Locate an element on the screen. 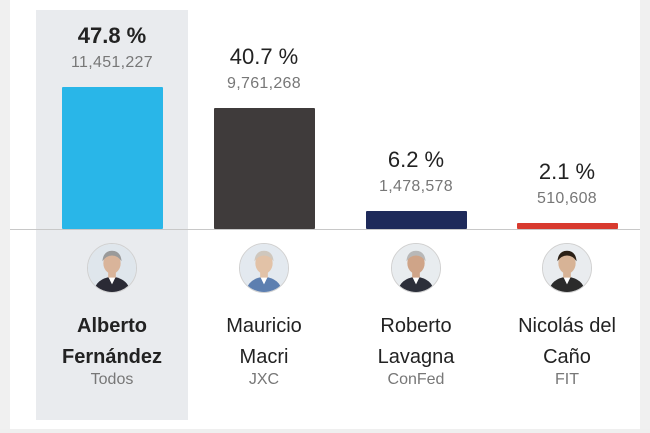 The height and width of the screenshot is (433, 650). candidate-name-line1: Mauricio is located at coordinates (264, 326).